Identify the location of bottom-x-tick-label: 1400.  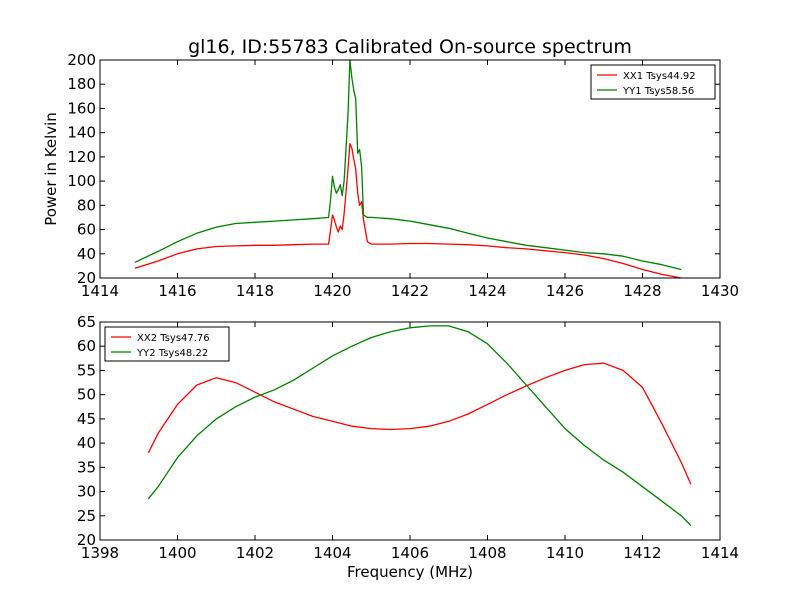
(177, 553).